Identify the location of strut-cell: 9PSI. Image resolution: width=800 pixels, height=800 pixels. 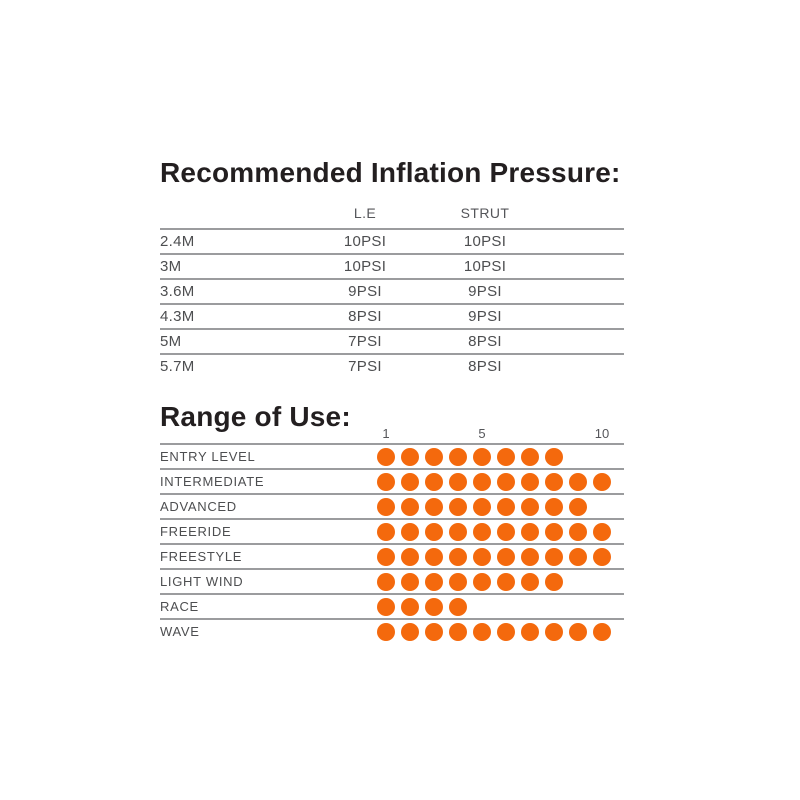
(485, 291).